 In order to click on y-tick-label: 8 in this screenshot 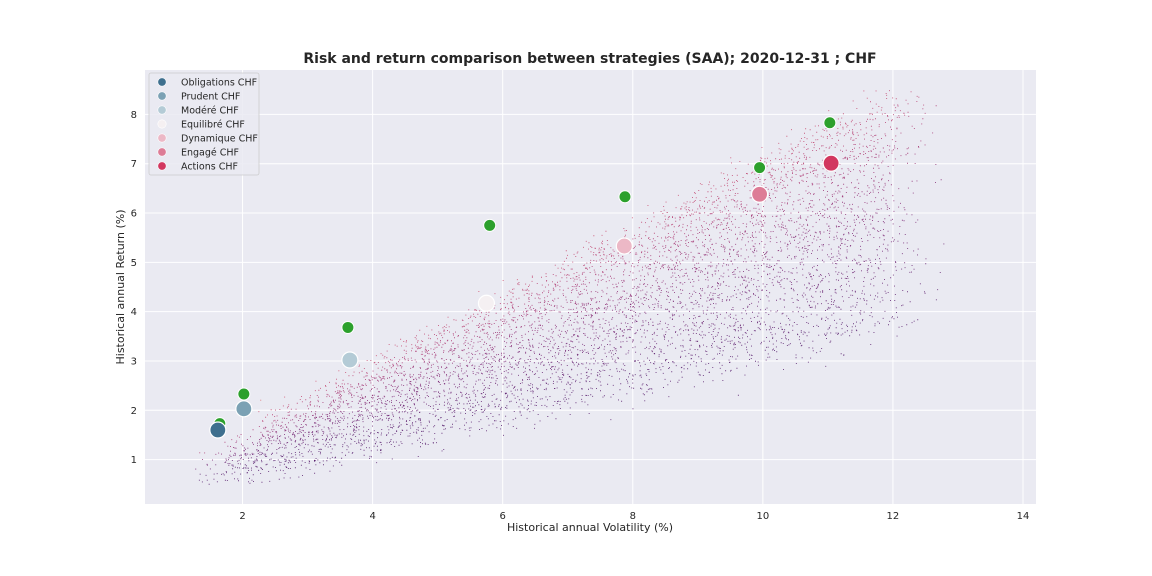, I will do `click(134, 115)`.